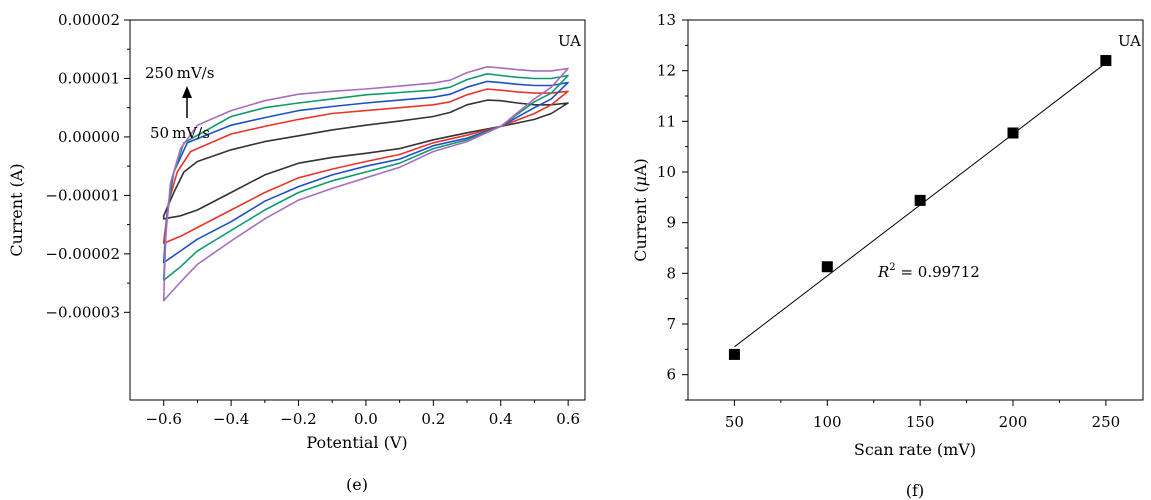  Describe the element at coordinates (501, 419) in the screenshot. I see `cv-x-tick-label: 0.4` at that location.